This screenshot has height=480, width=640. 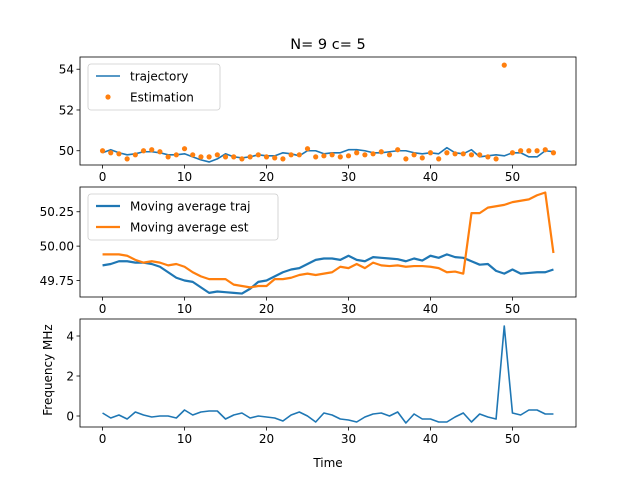 I want to click on legend: trajectory Estimation, so click(x=154, y=87).